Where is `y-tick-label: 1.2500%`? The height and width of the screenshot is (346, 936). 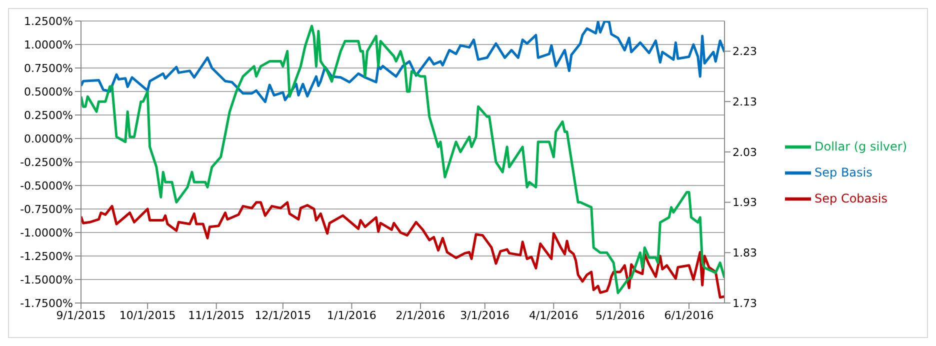
y-tick-label: 1.2500% is located at coordinates (48, 21).